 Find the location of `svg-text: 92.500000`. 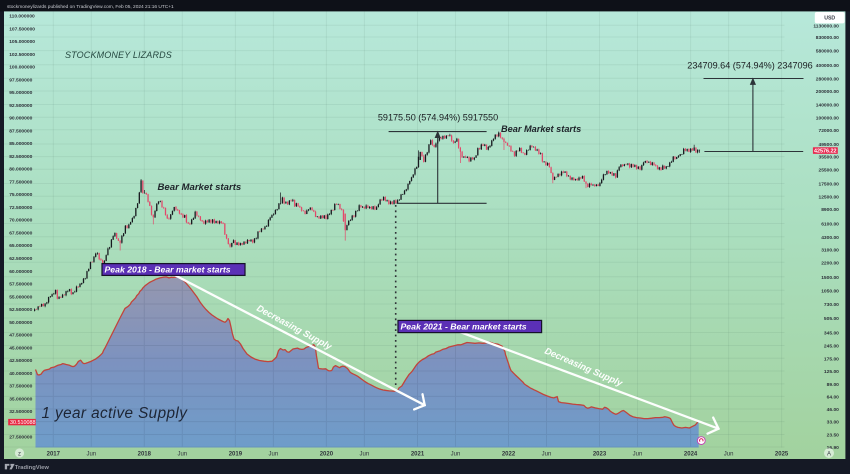

svg-text: 92.500000 is located at coordinates (20, 106).